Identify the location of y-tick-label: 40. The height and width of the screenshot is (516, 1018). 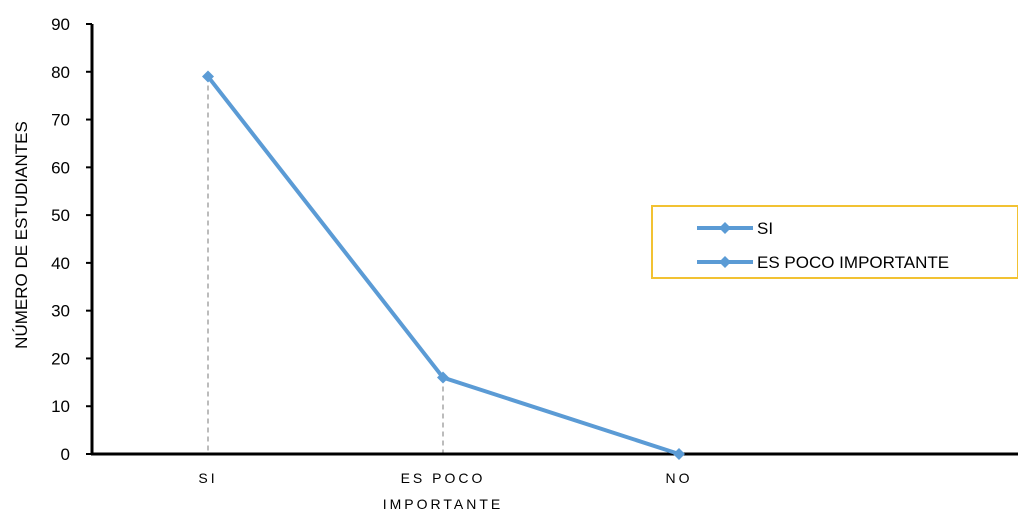
(60, 263).